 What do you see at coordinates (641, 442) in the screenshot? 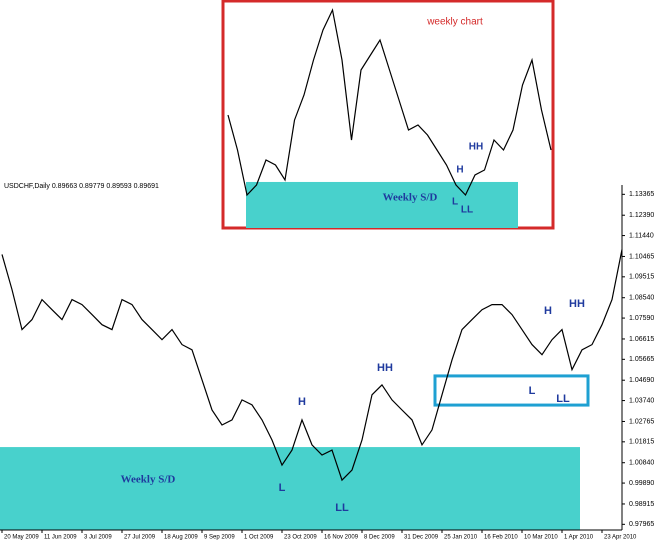
I see `y-tick-label: 1.01815` at bounding box center [641, 442].